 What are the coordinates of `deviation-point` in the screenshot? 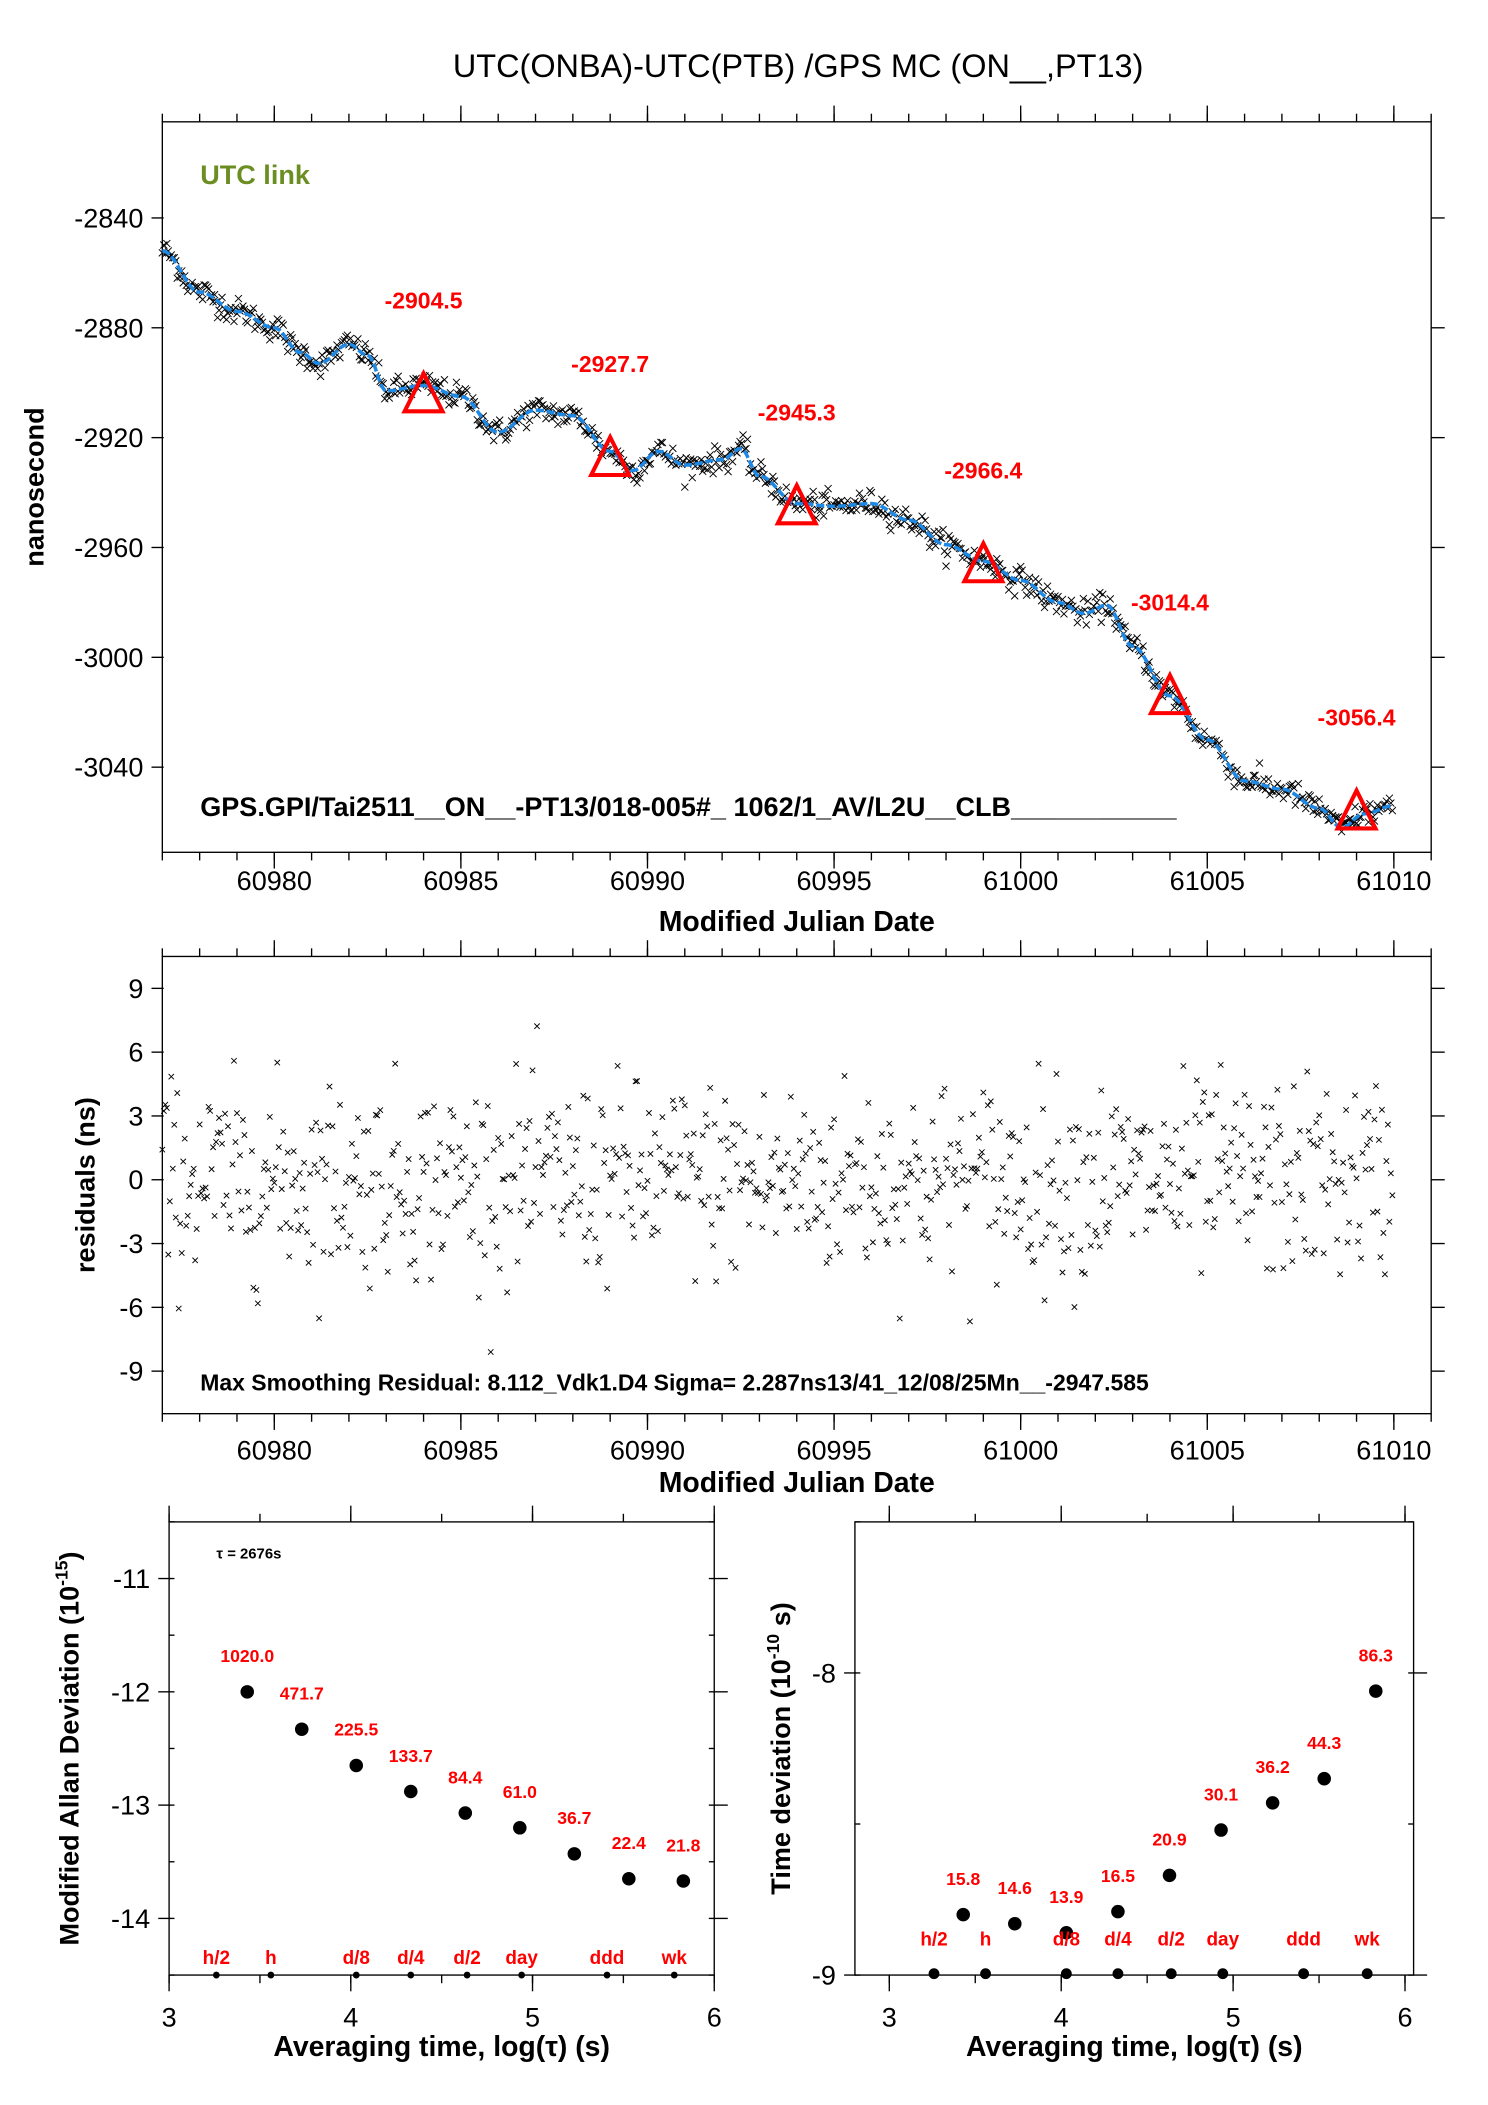 It's located at (301, 1729).